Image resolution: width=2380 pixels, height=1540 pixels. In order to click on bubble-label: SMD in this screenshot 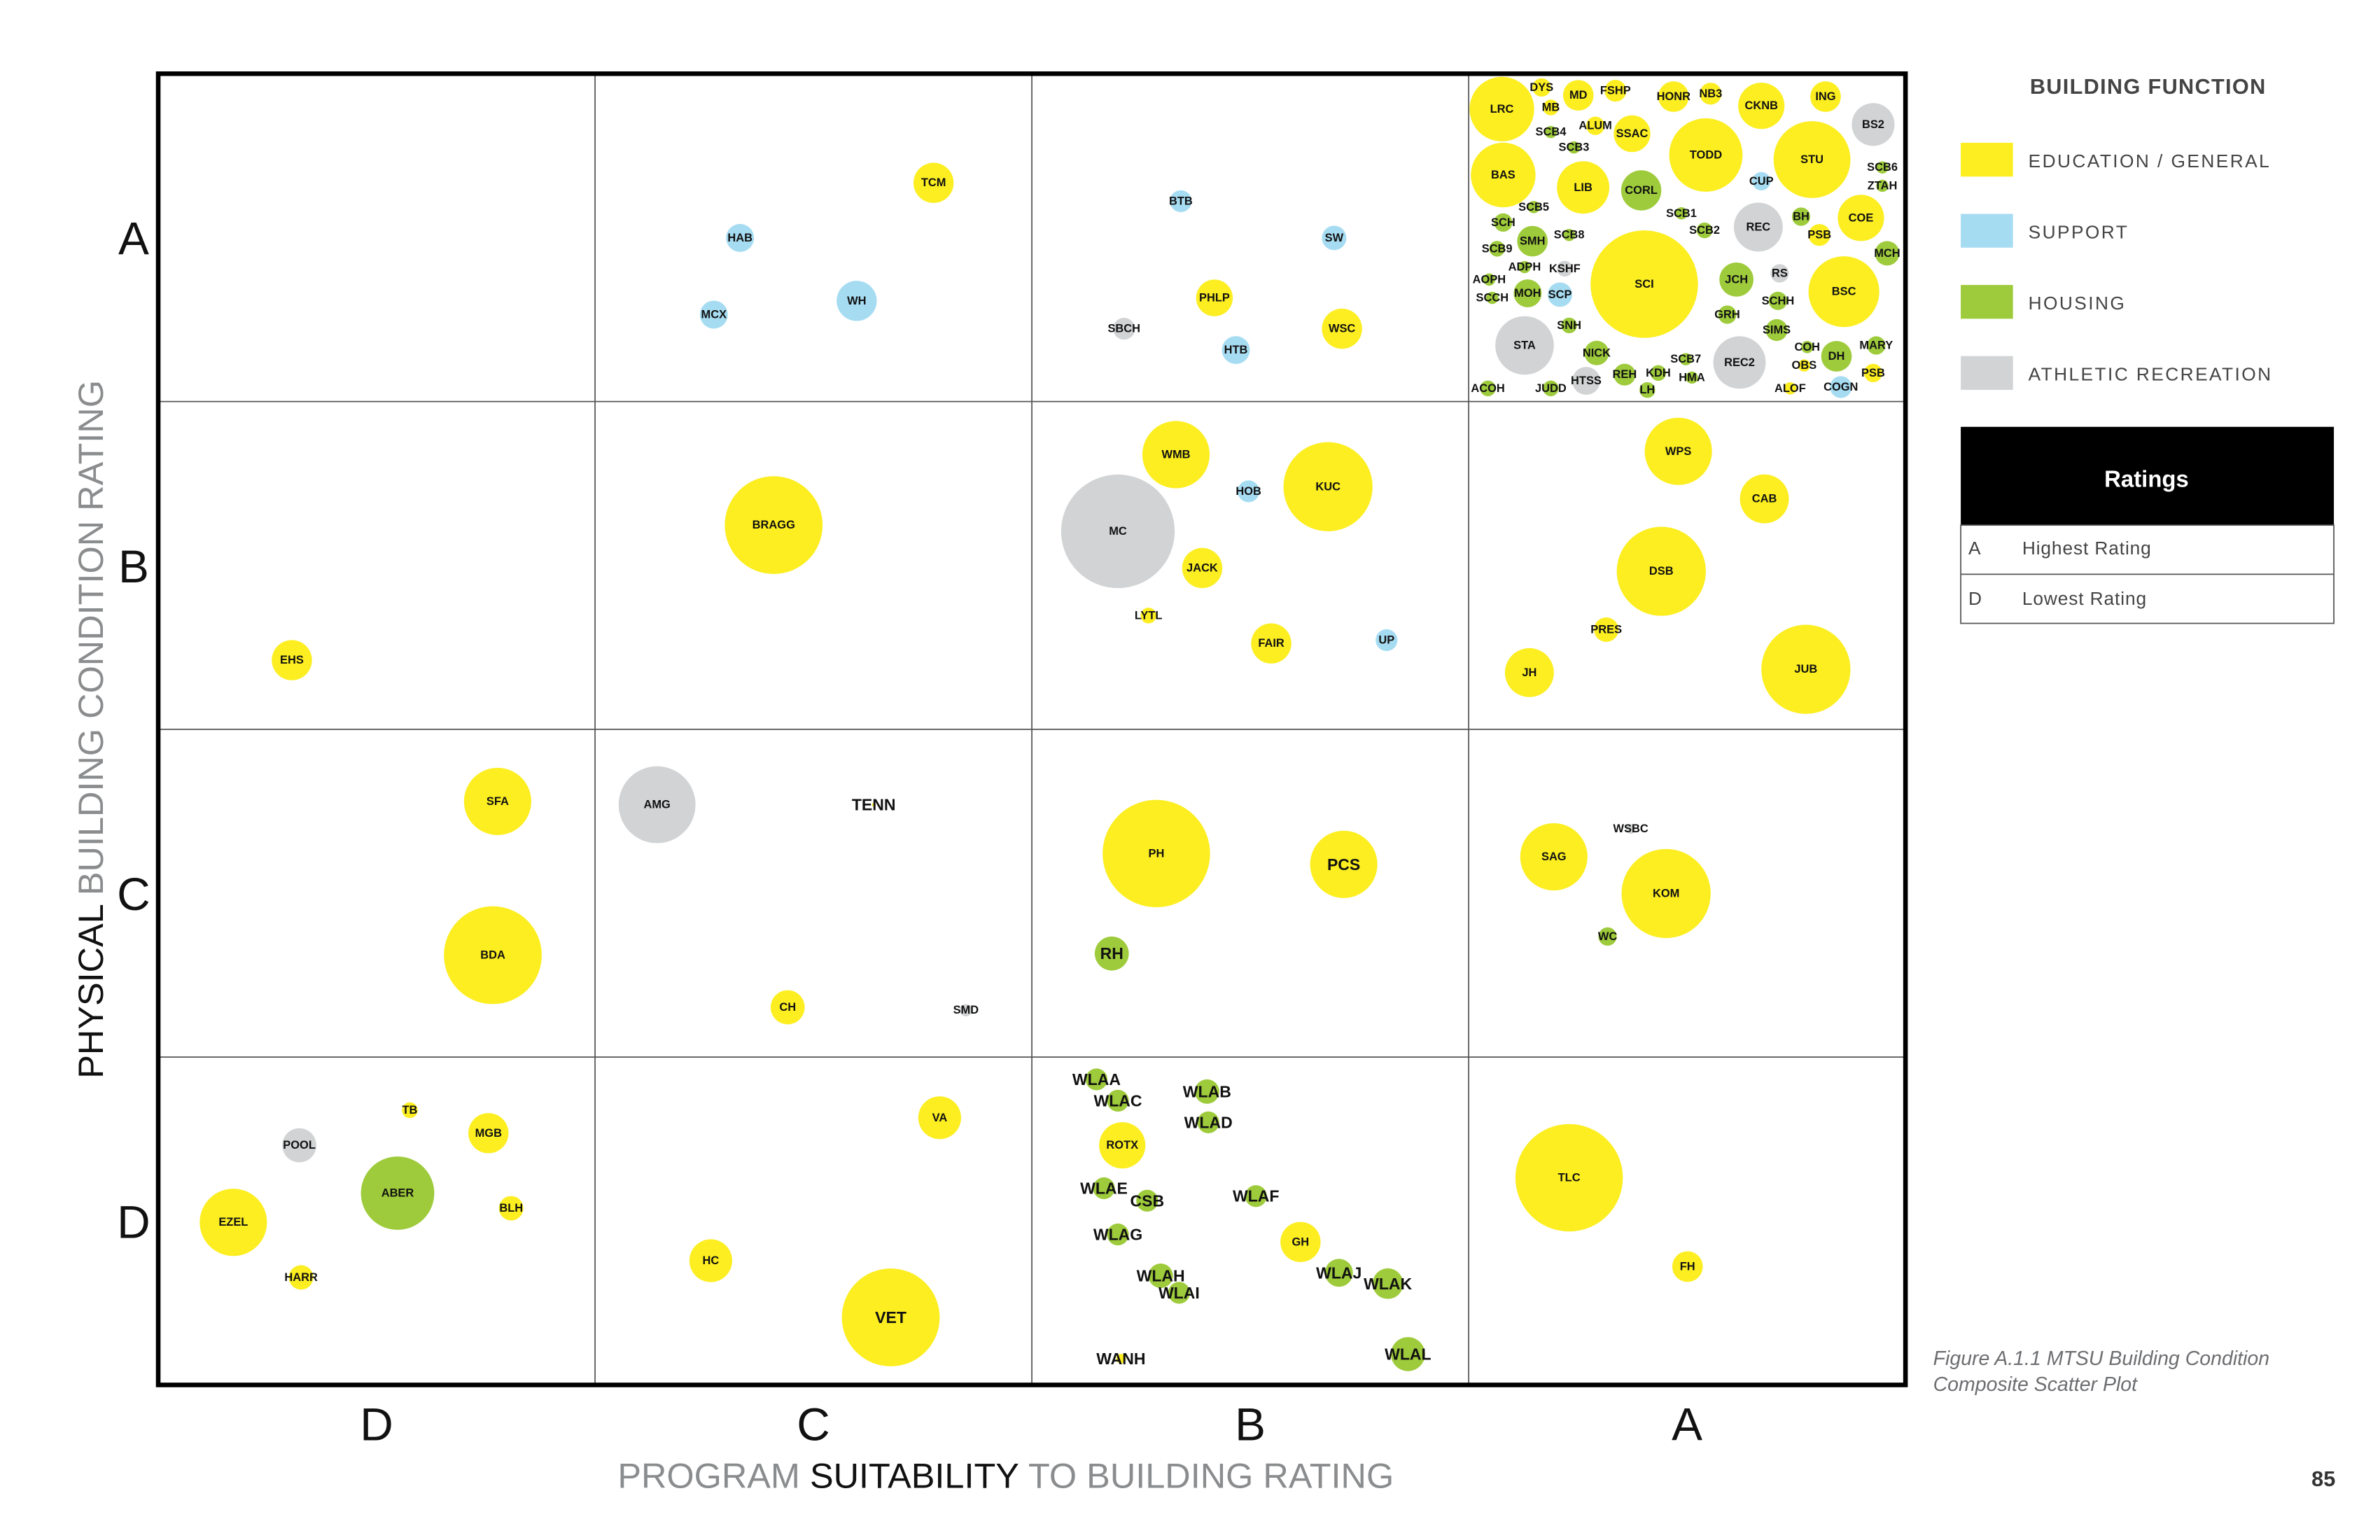, I will do `click(966, 1010)`.